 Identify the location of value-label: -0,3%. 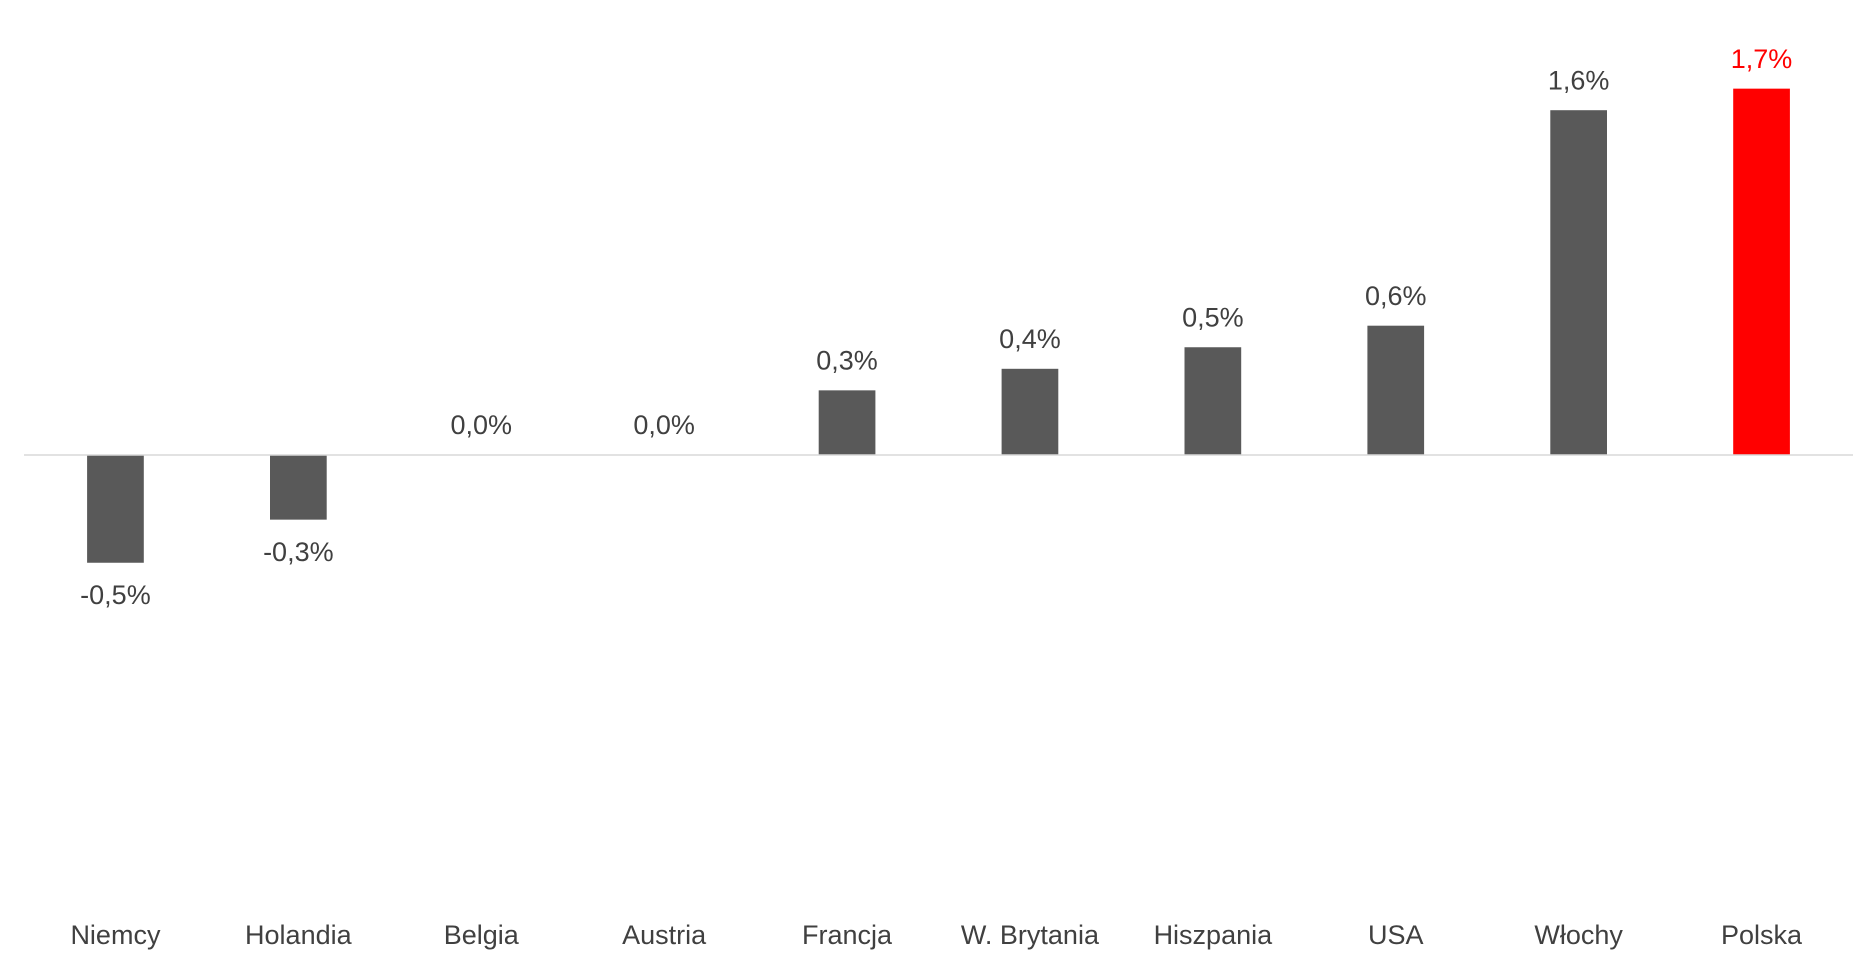
(298, 552).